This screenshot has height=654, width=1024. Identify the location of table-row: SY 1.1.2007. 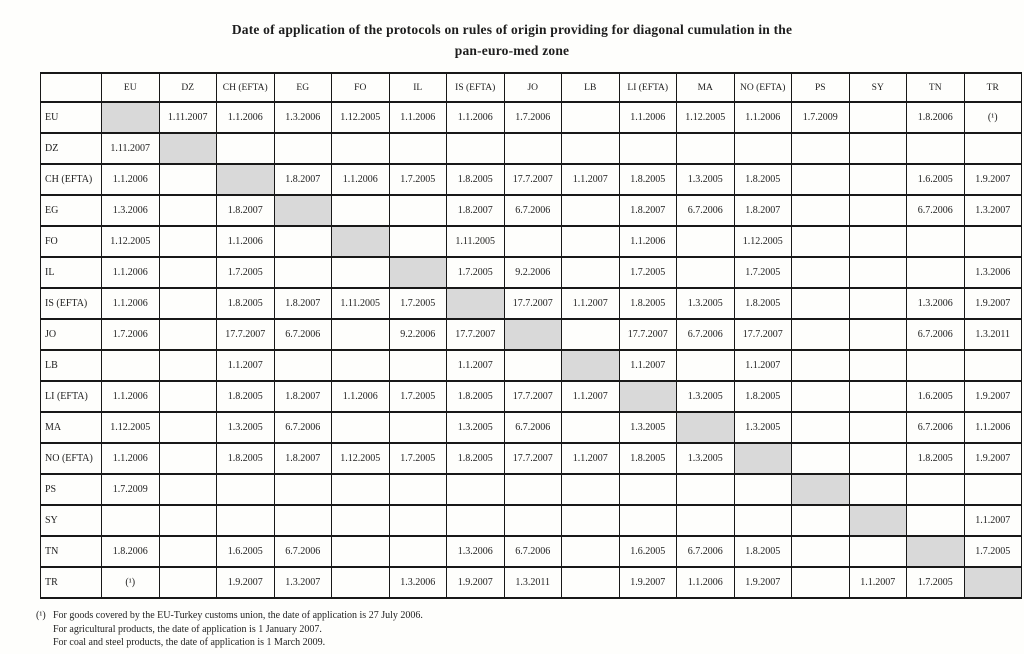
(531, 520).